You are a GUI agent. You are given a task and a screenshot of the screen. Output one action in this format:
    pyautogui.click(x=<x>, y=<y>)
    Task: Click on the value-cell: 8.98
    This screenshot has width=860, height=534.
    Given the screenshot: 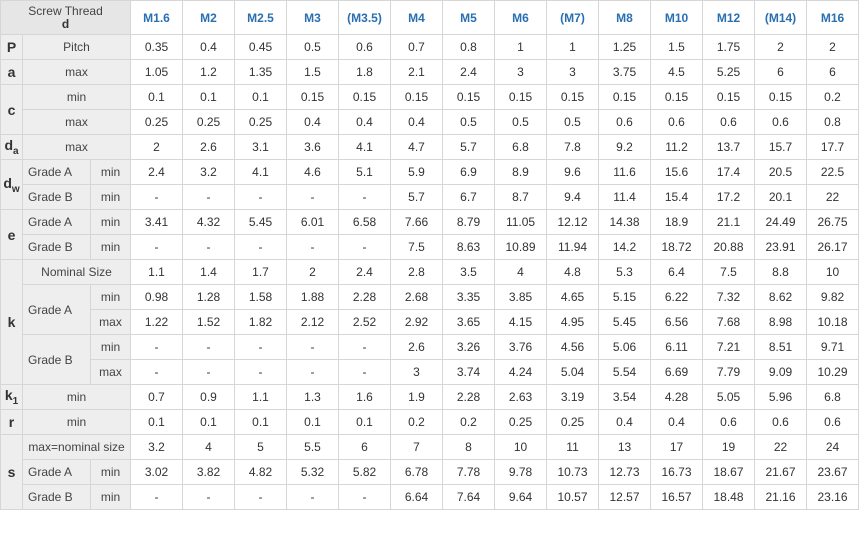 What is the action you would take?
    pyautogui.click(x=781, y=322)
    